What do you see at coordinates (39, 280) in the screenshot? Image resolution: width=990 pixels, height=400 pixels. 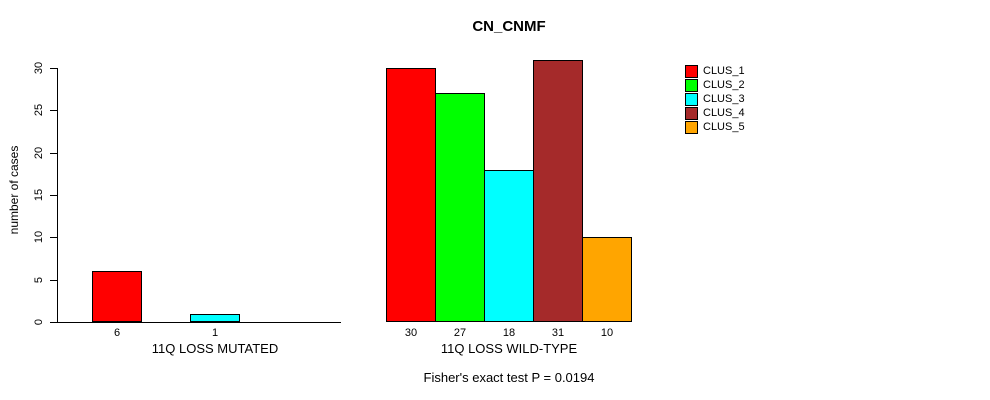 I see `y-tick-label-5: 5` at bounding box center [39, 280].